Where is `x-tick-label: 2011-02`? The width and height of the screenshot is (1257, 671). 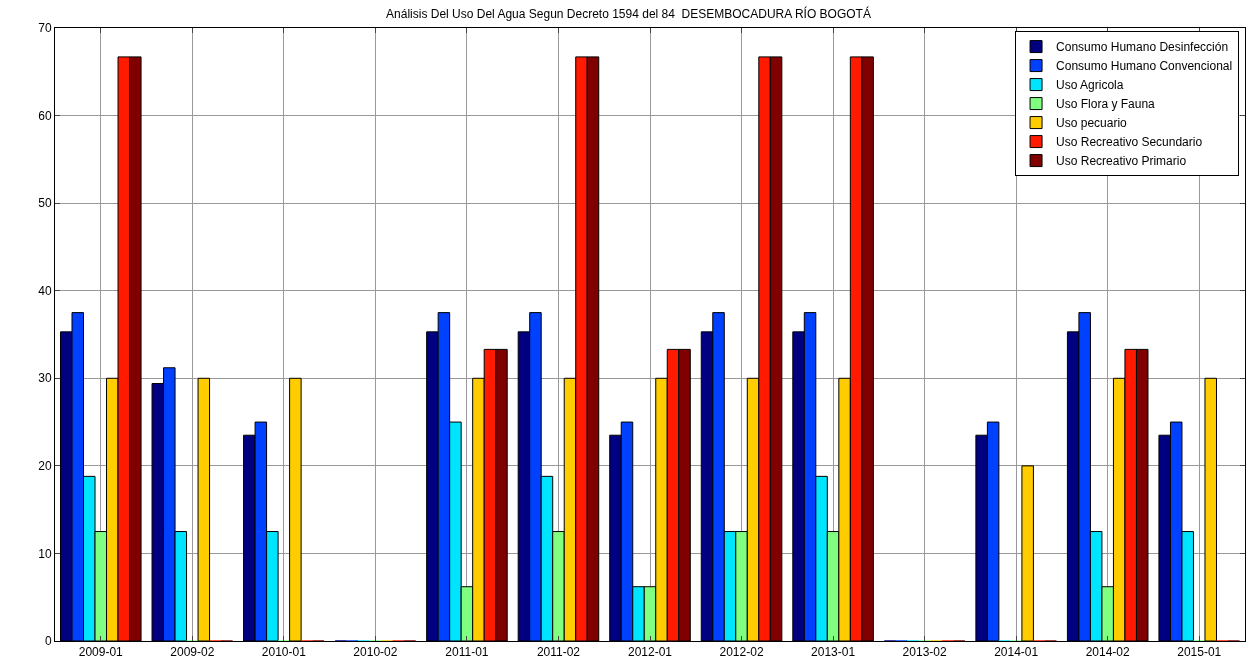
x-tick-label: 2011-02 is located at coordinates (558, 652).